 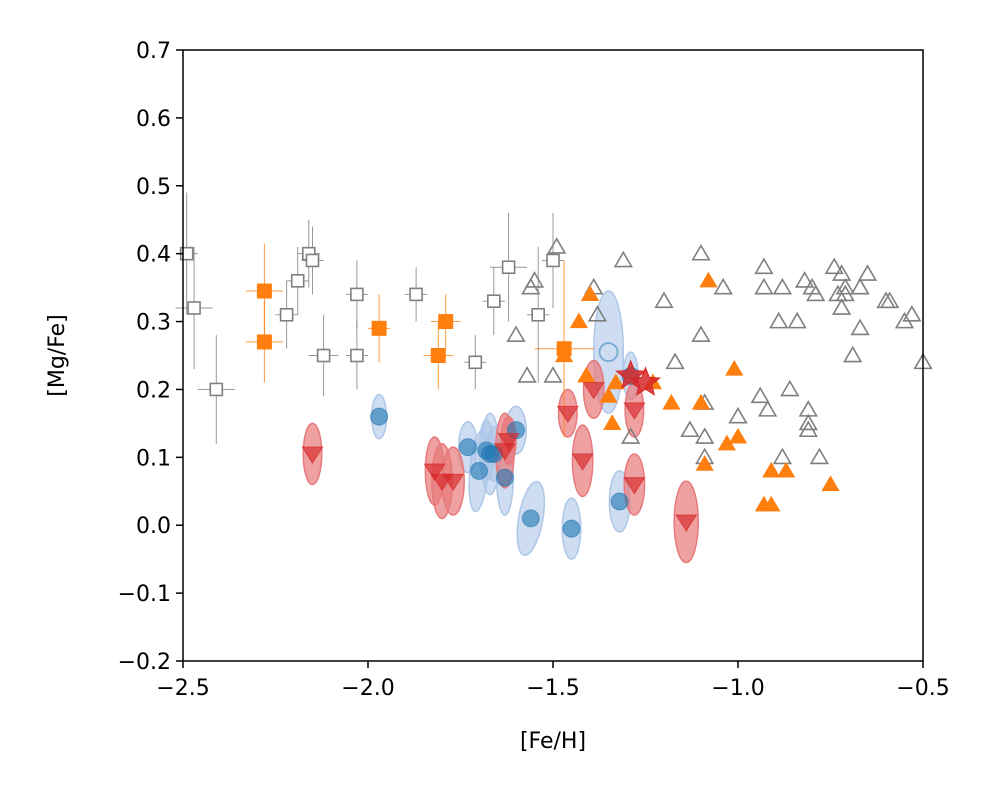 I want to click on y-tick-label: 0.2, so click(x=153, y=390).